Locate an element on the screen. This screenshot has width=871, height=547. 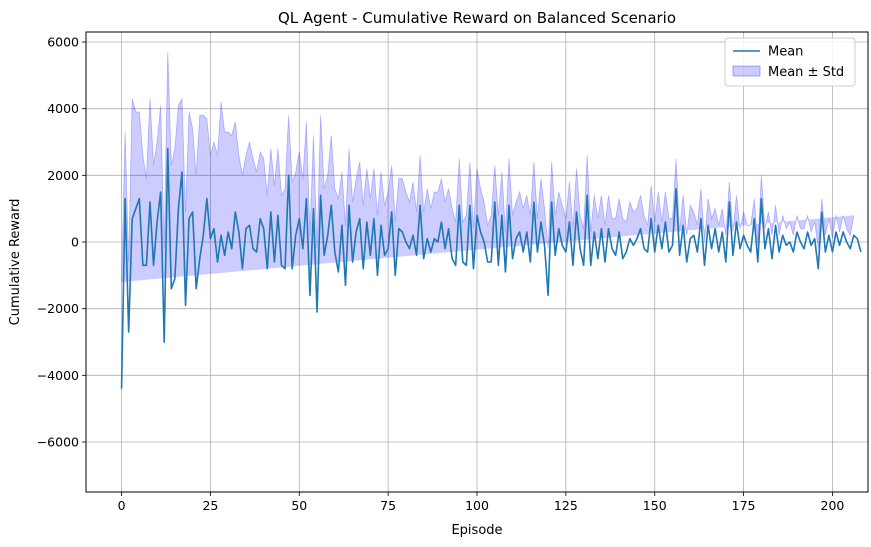
y-axis-label: Cumulative Reward is located at coordinates (15, 262).